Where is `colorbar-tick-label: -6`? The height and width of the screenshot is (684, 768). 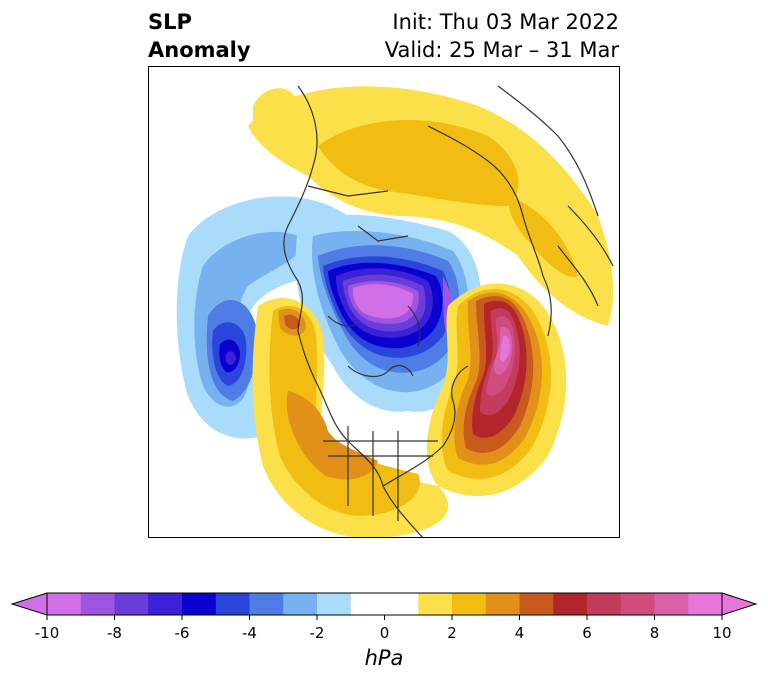 colorbar-tick-label: -6 is located at coordinates (182, 633).